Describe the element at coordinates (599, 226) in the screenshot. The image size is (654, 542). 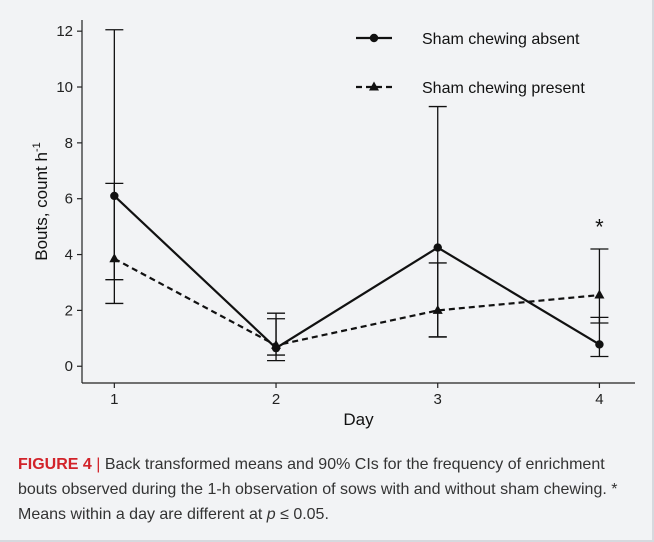
I see `significance-marker: *` at that location.